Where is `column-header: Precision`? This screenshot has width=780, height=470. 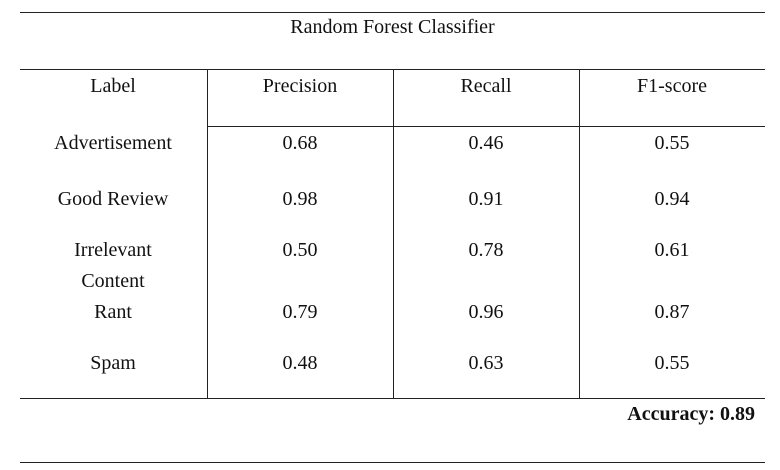 column-header: Precision is located at coordinates (300, 85).